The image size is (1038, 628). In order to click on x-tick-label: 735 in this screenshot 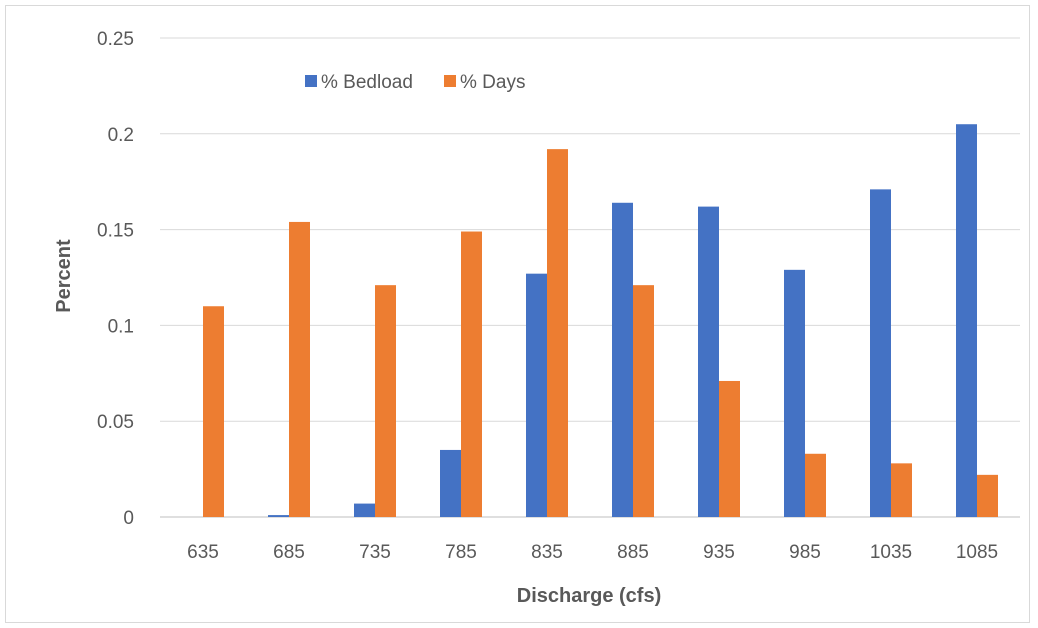, I will do `click(375, 552)`.